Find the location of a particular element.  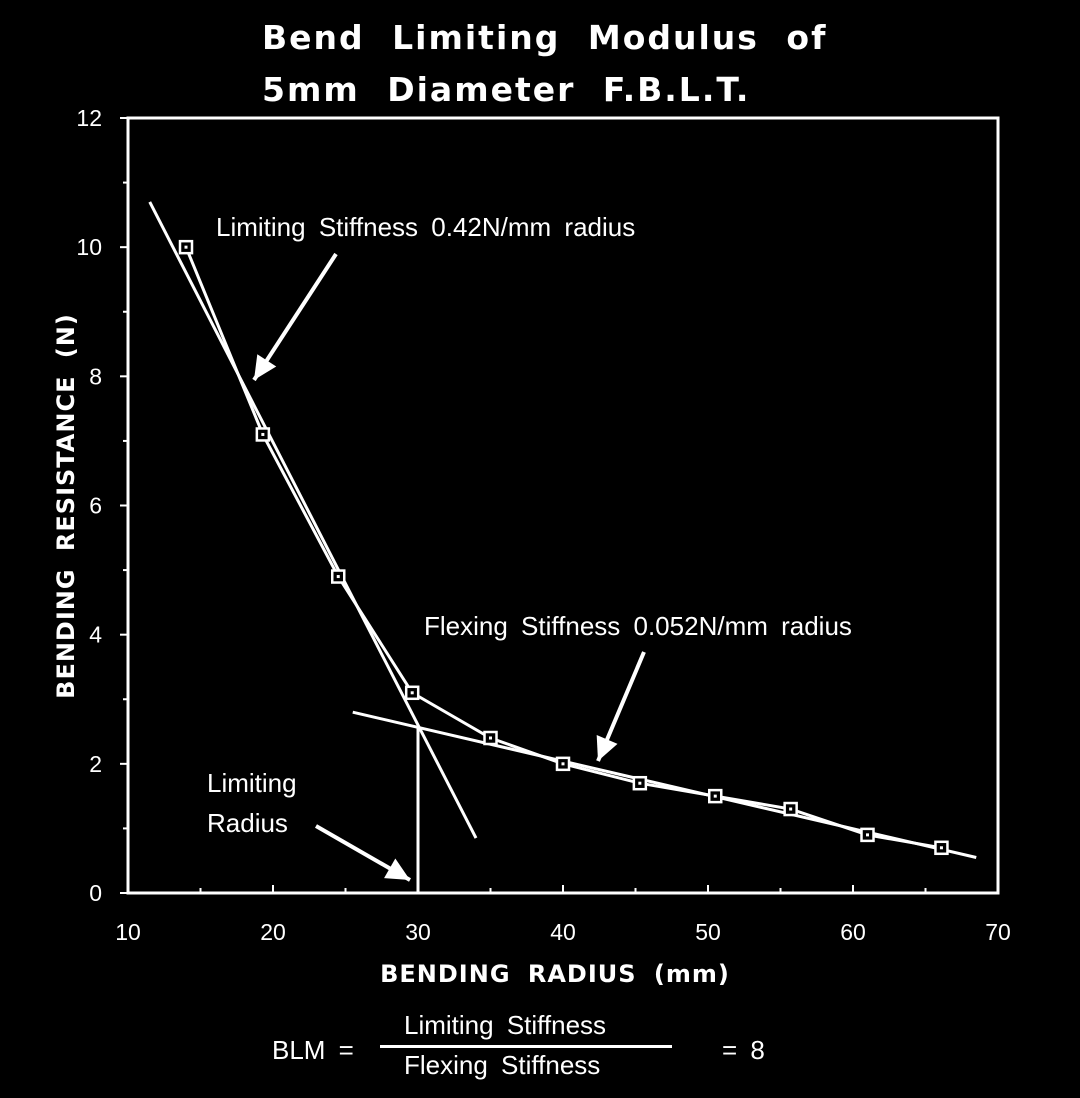

blm-formula-lhs: BLM = is located at coordinates (313, 1050).